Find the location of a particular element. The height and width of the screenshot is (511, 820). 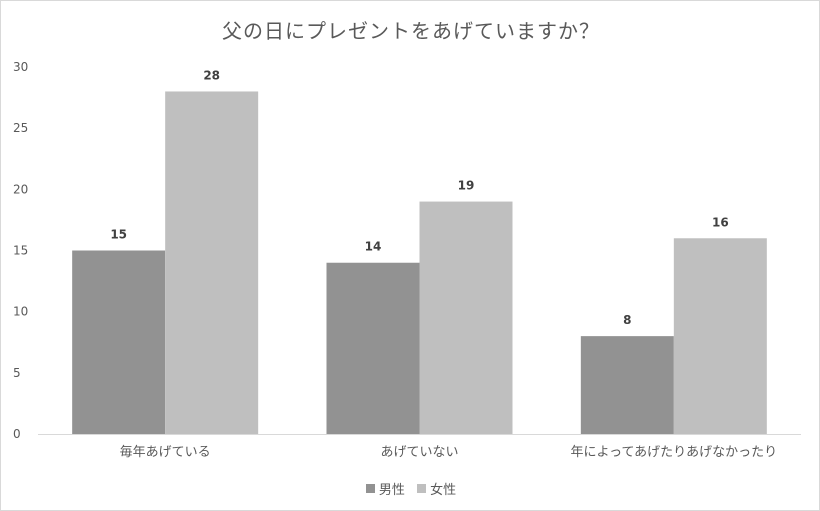

data-label: 16 is located at coordinates (720, 222).